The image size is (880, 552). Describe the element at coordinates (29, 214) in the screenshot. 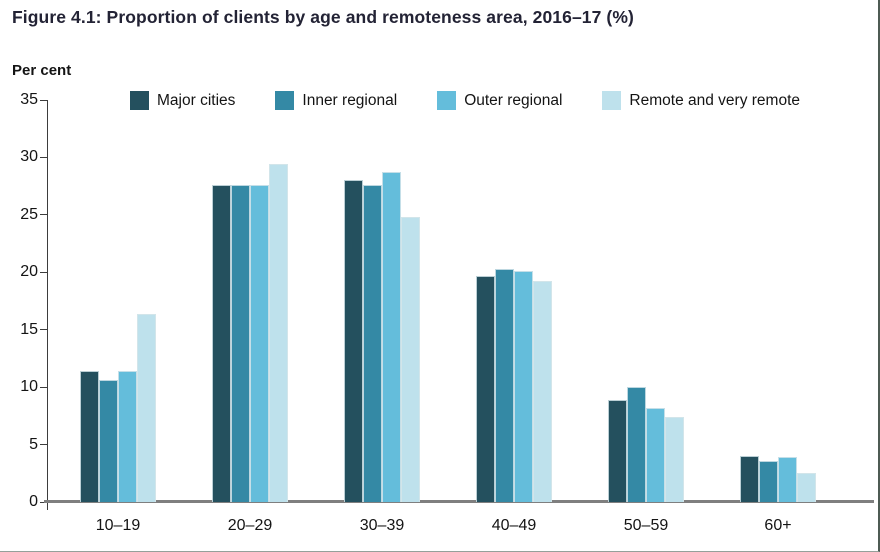

I see `y-tick-label: 25` at that location.